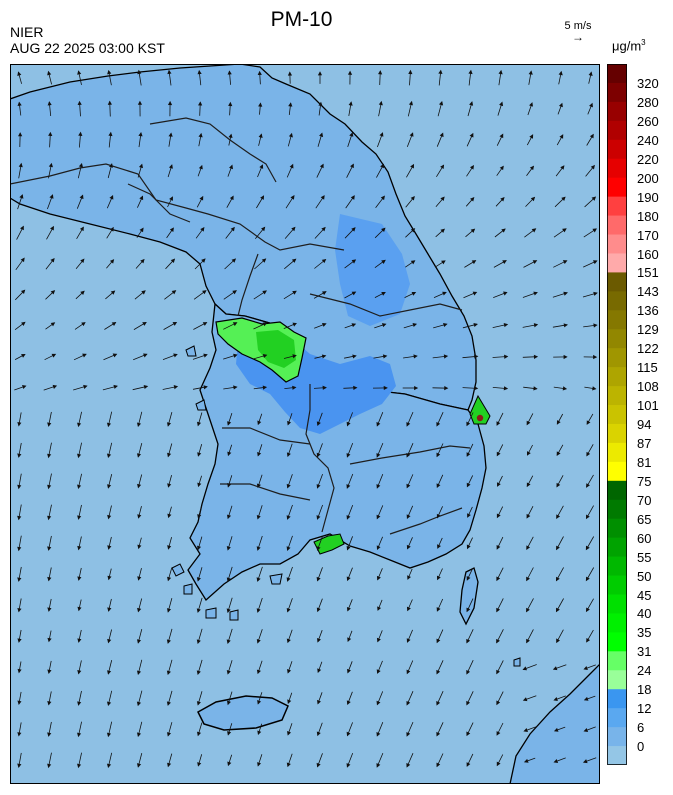 The height and width of the screenshot is (795, 673). Describe the element at coordinates (644, 671) in the screenshot. I see `legend-tick-label: 24` at that location.